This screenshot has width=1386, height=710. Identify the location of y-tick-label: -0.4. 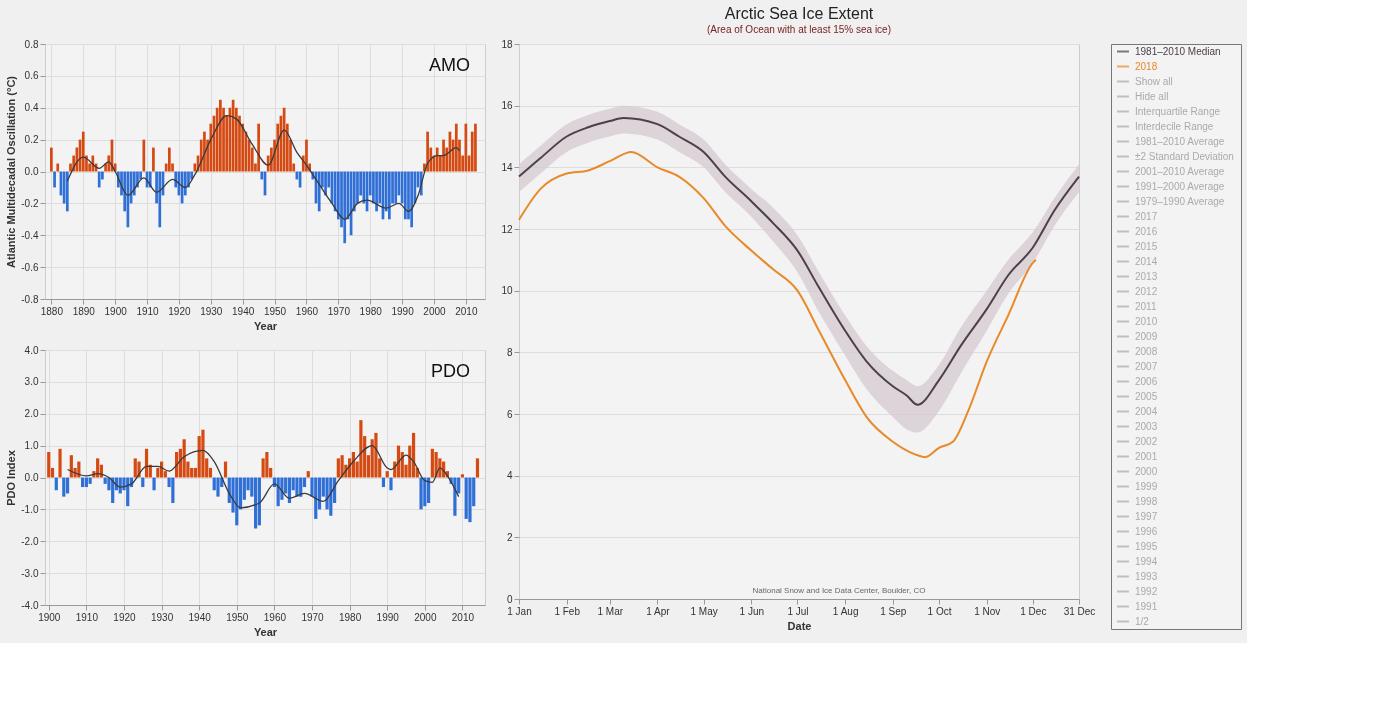
(30, 235).